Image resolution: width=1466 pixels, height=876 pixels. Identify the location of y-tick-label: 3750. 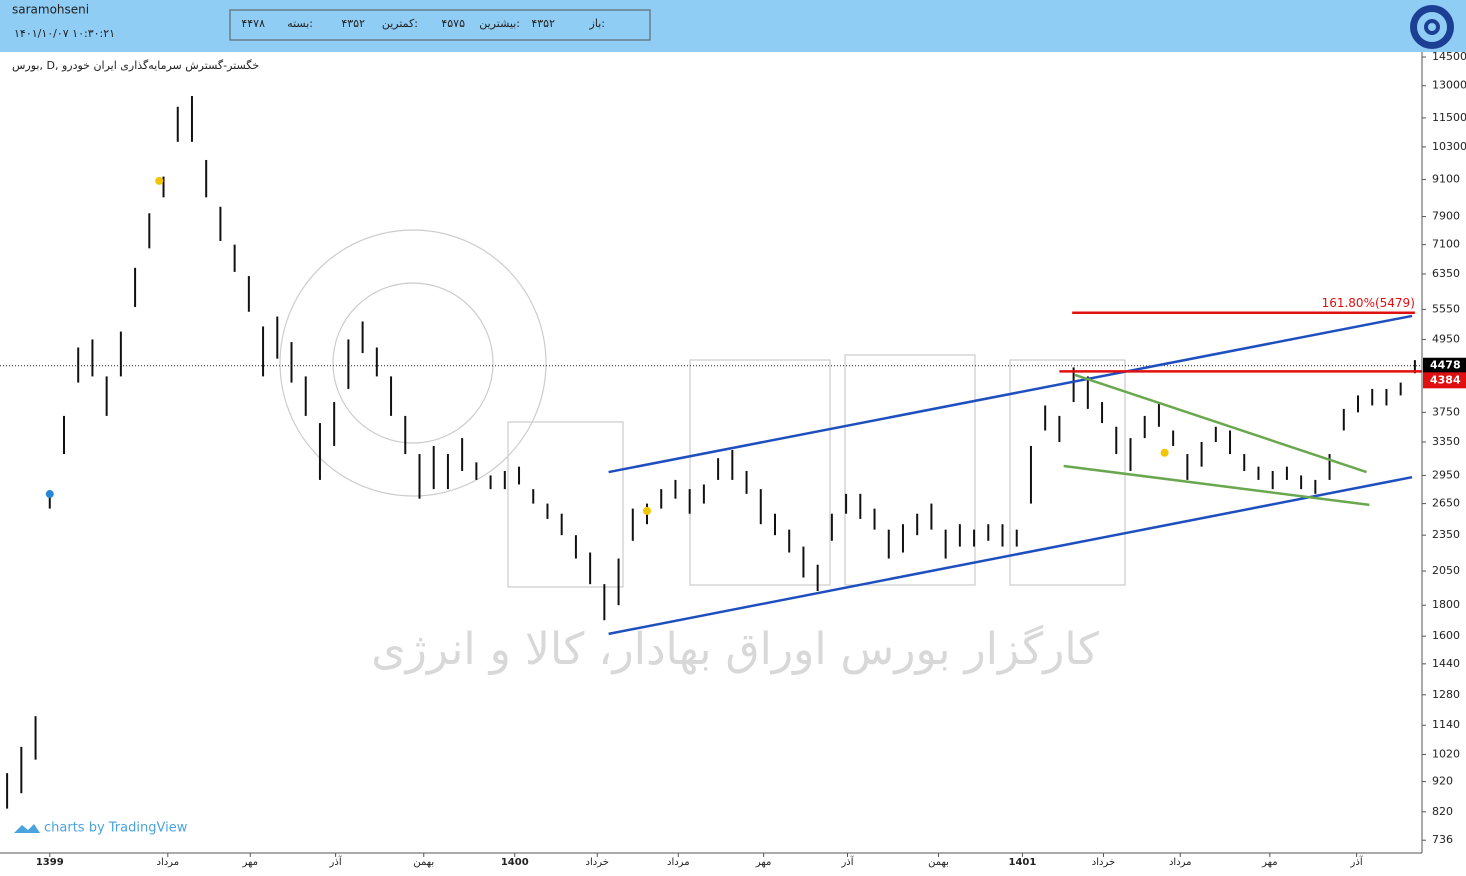
(1446, 411).